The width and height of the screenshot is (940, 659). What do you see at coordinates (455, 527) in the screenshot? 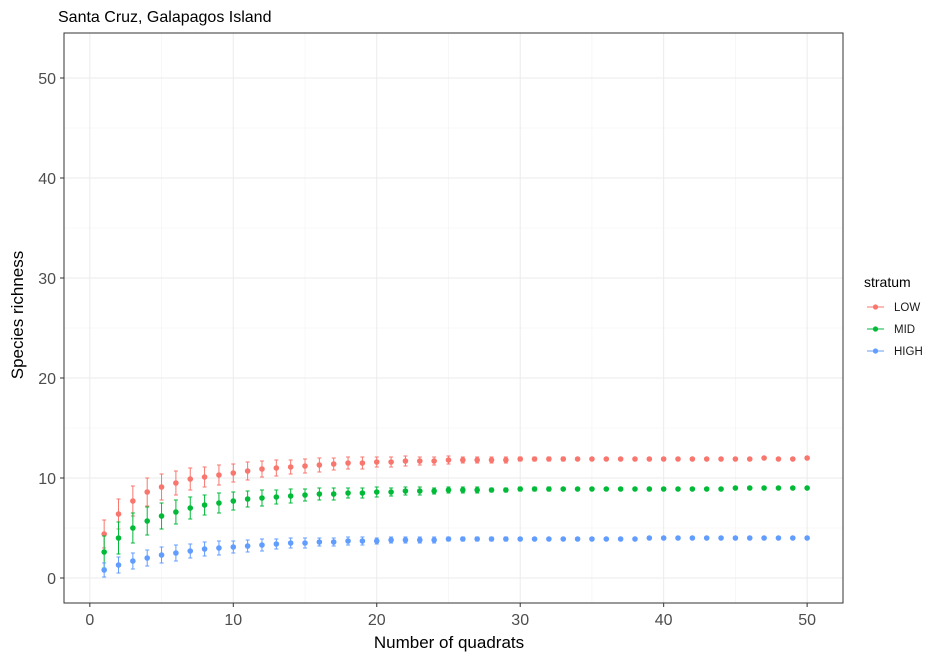
I see `series-mid` at bounding box center [455, 527].